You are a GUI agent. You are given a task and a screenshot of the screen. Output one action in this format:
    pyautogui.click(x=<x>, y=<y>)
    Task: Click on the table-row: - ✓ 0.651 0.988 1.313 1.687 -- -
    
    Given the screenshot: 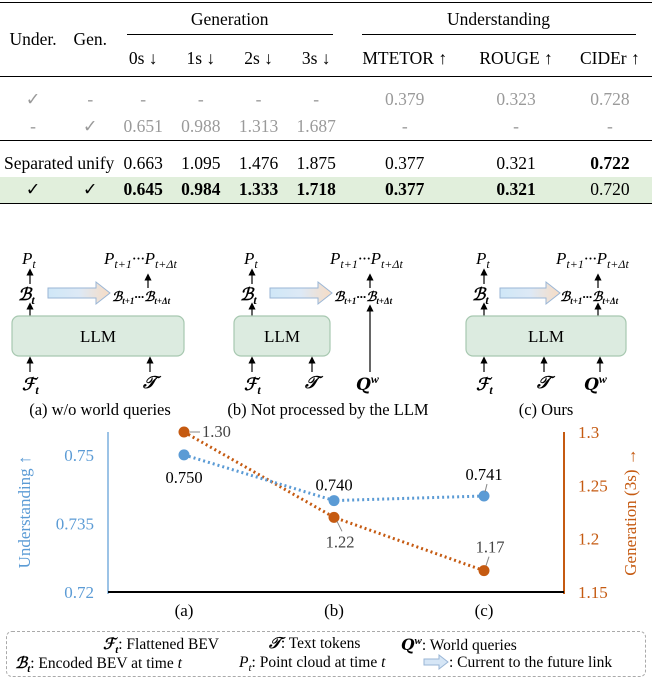 What is the action you would take?
    pyautogui.click(x=326, y=127)
    